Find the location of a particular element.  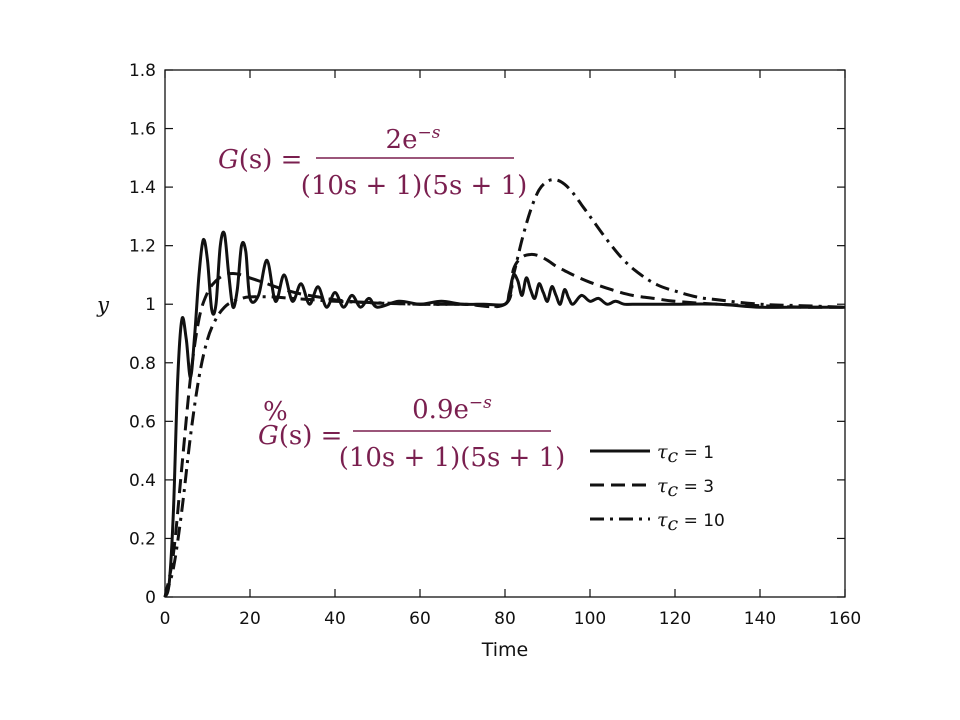

y-tick-labels: 0 0.2 0.4 0.6 0.8 1 1.2 1.4 1.6 1.8 is located at coordinates (142, 334).